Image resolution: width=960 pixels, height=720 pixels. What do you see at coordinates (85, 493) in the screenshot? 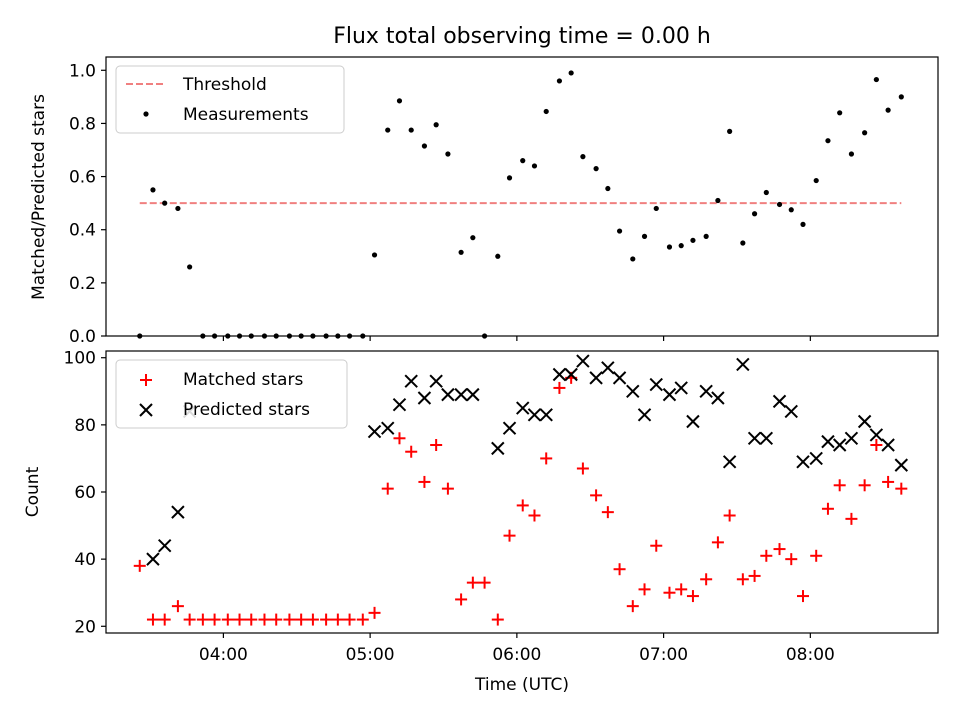
I see `count-y-tick-label: 60` at bounding box center [85, 493].